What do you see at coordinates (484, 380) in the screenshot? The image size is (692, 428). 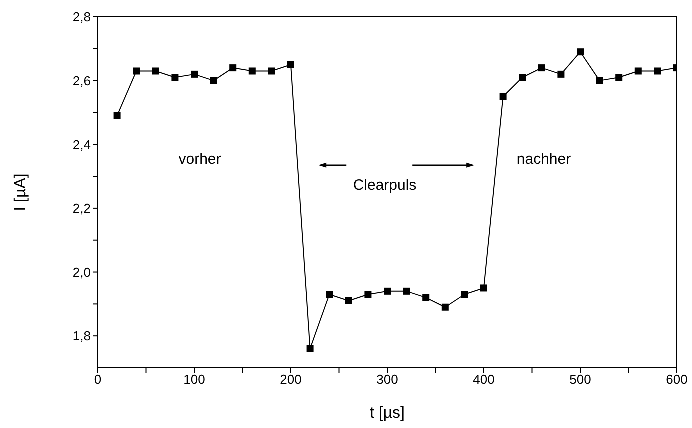 I see `x-tick-label: 400` at bounding box center [484, 380].